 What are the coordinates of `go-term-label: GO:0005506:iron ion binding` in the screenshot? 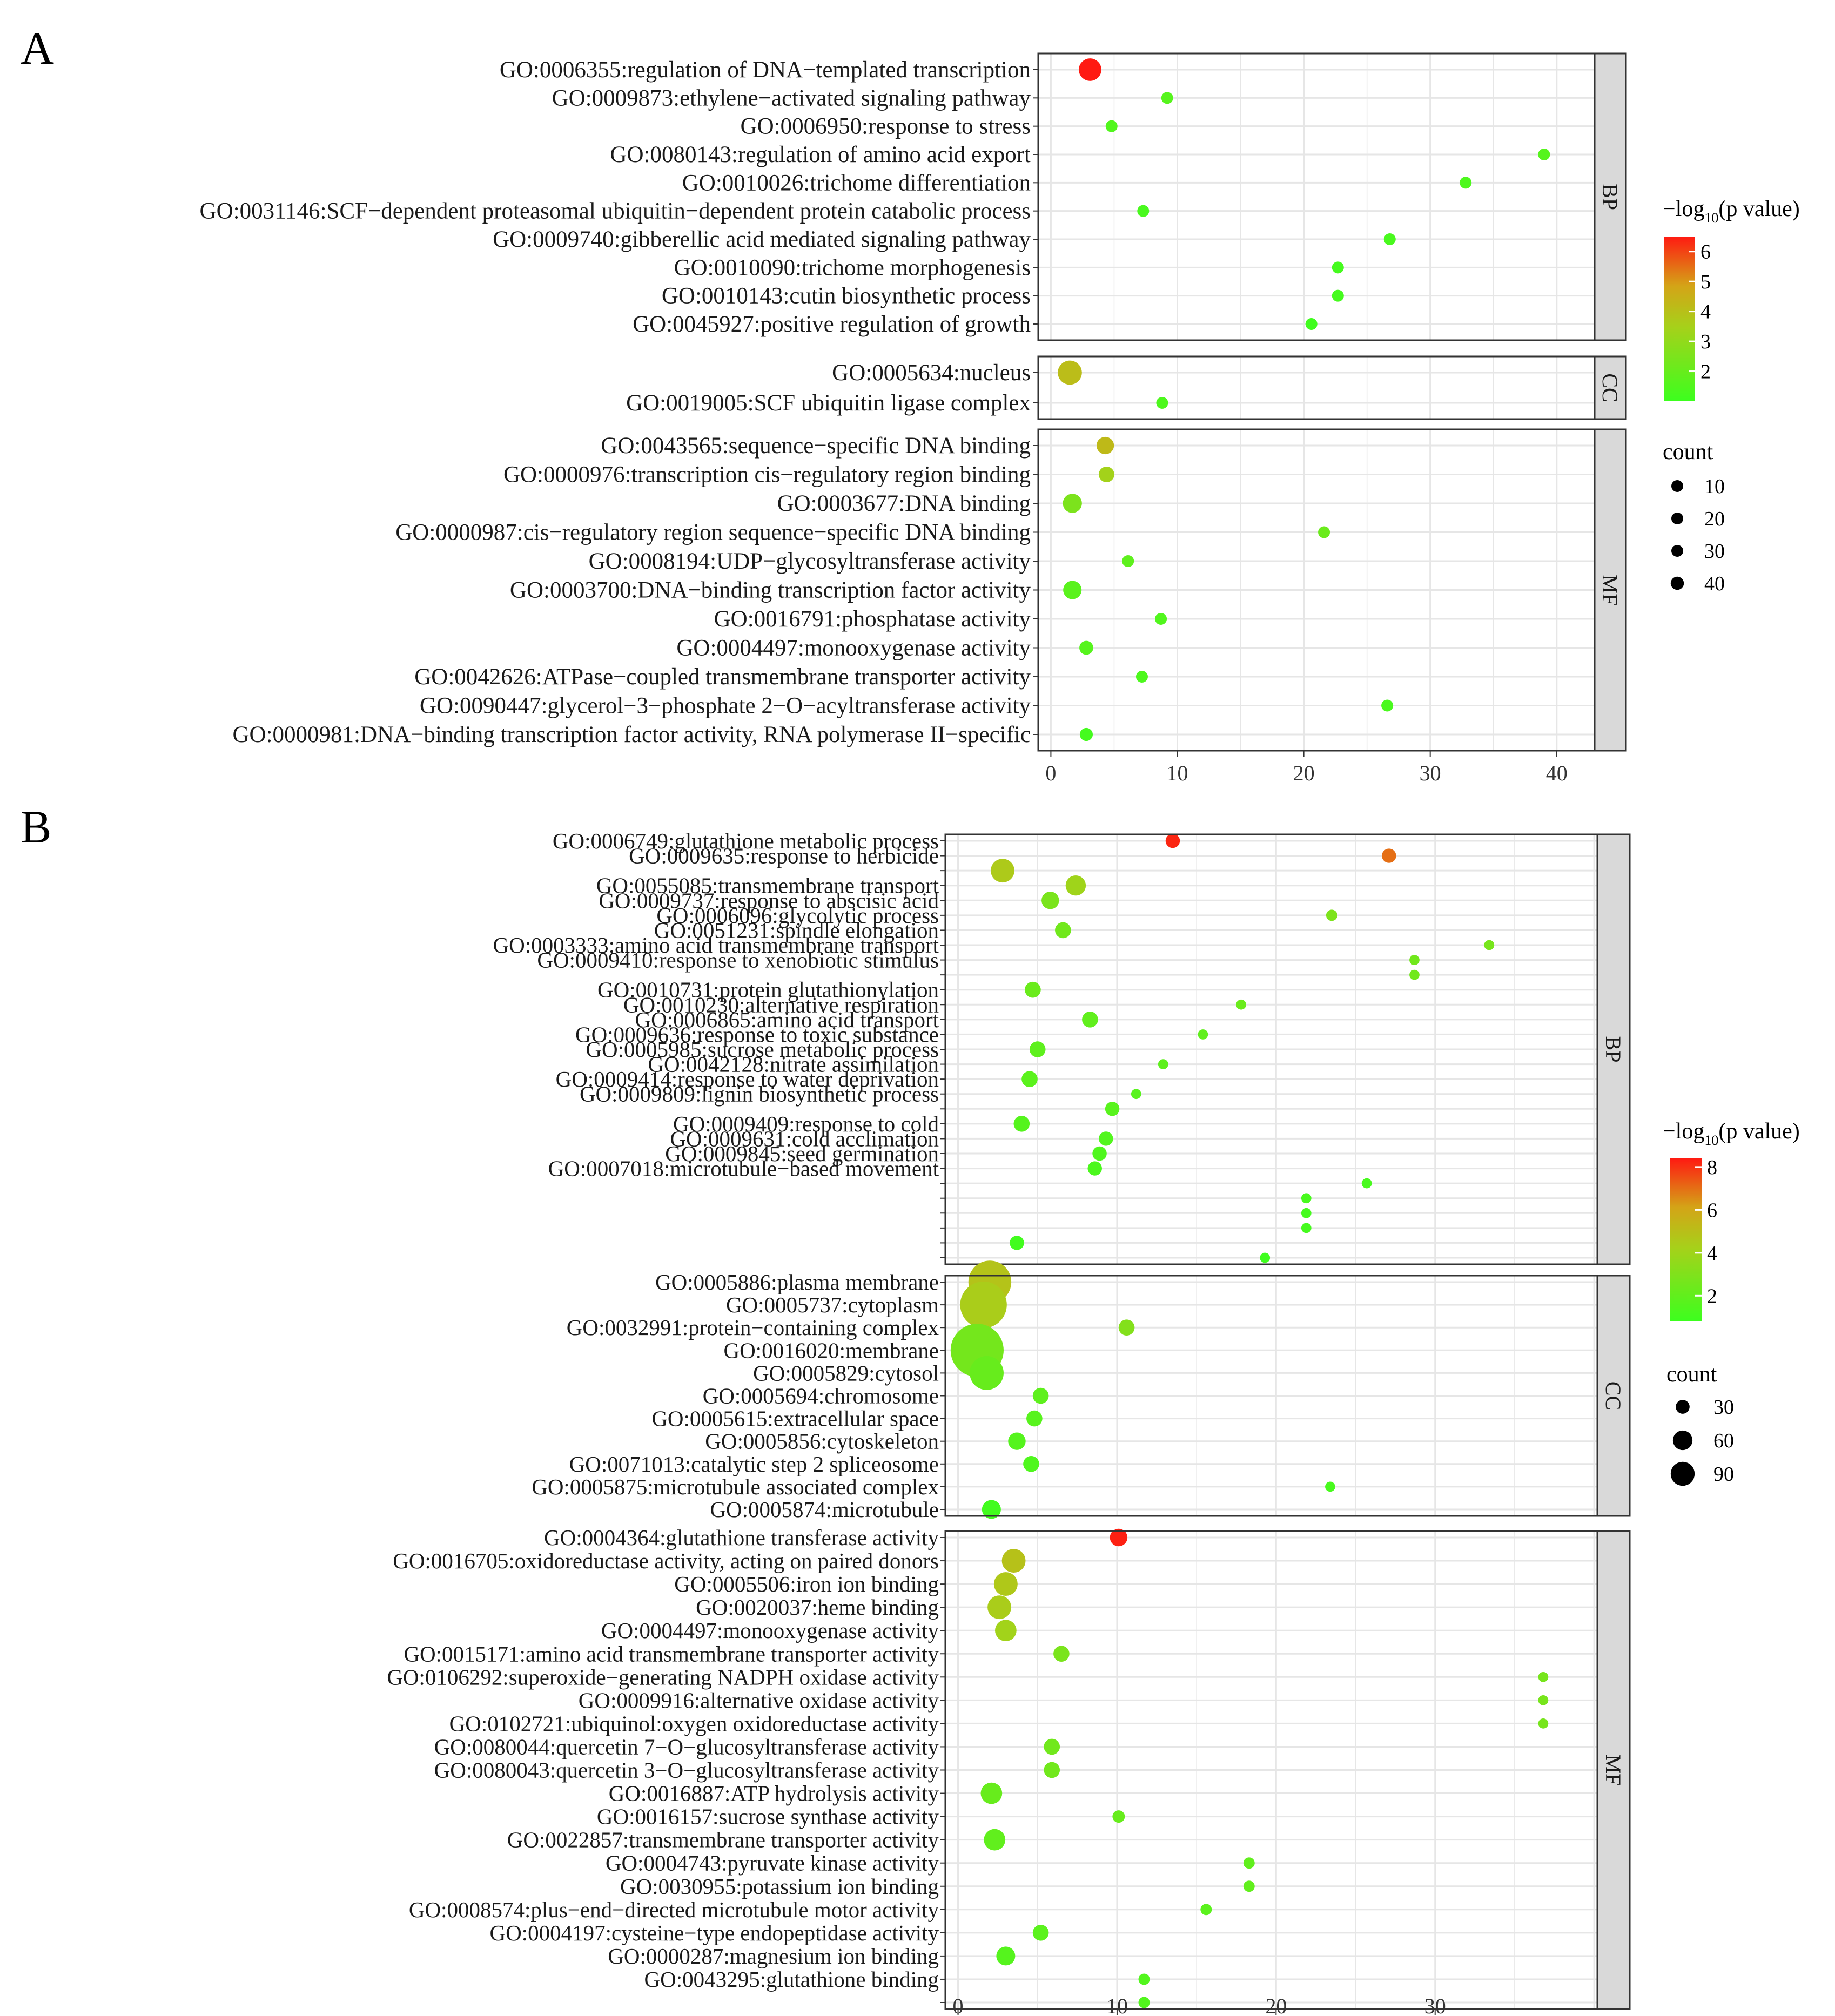 It's located at (807, 1584).